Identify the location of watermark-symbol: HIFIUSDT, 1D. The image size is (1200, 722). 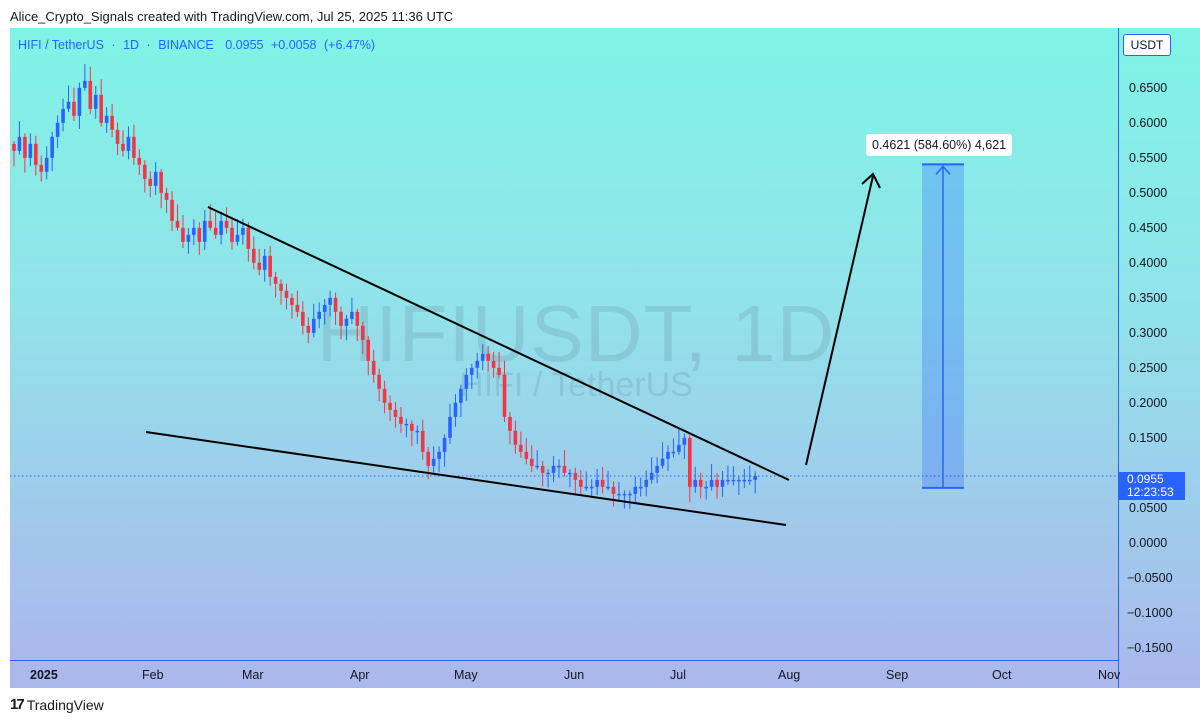
(576, 333).